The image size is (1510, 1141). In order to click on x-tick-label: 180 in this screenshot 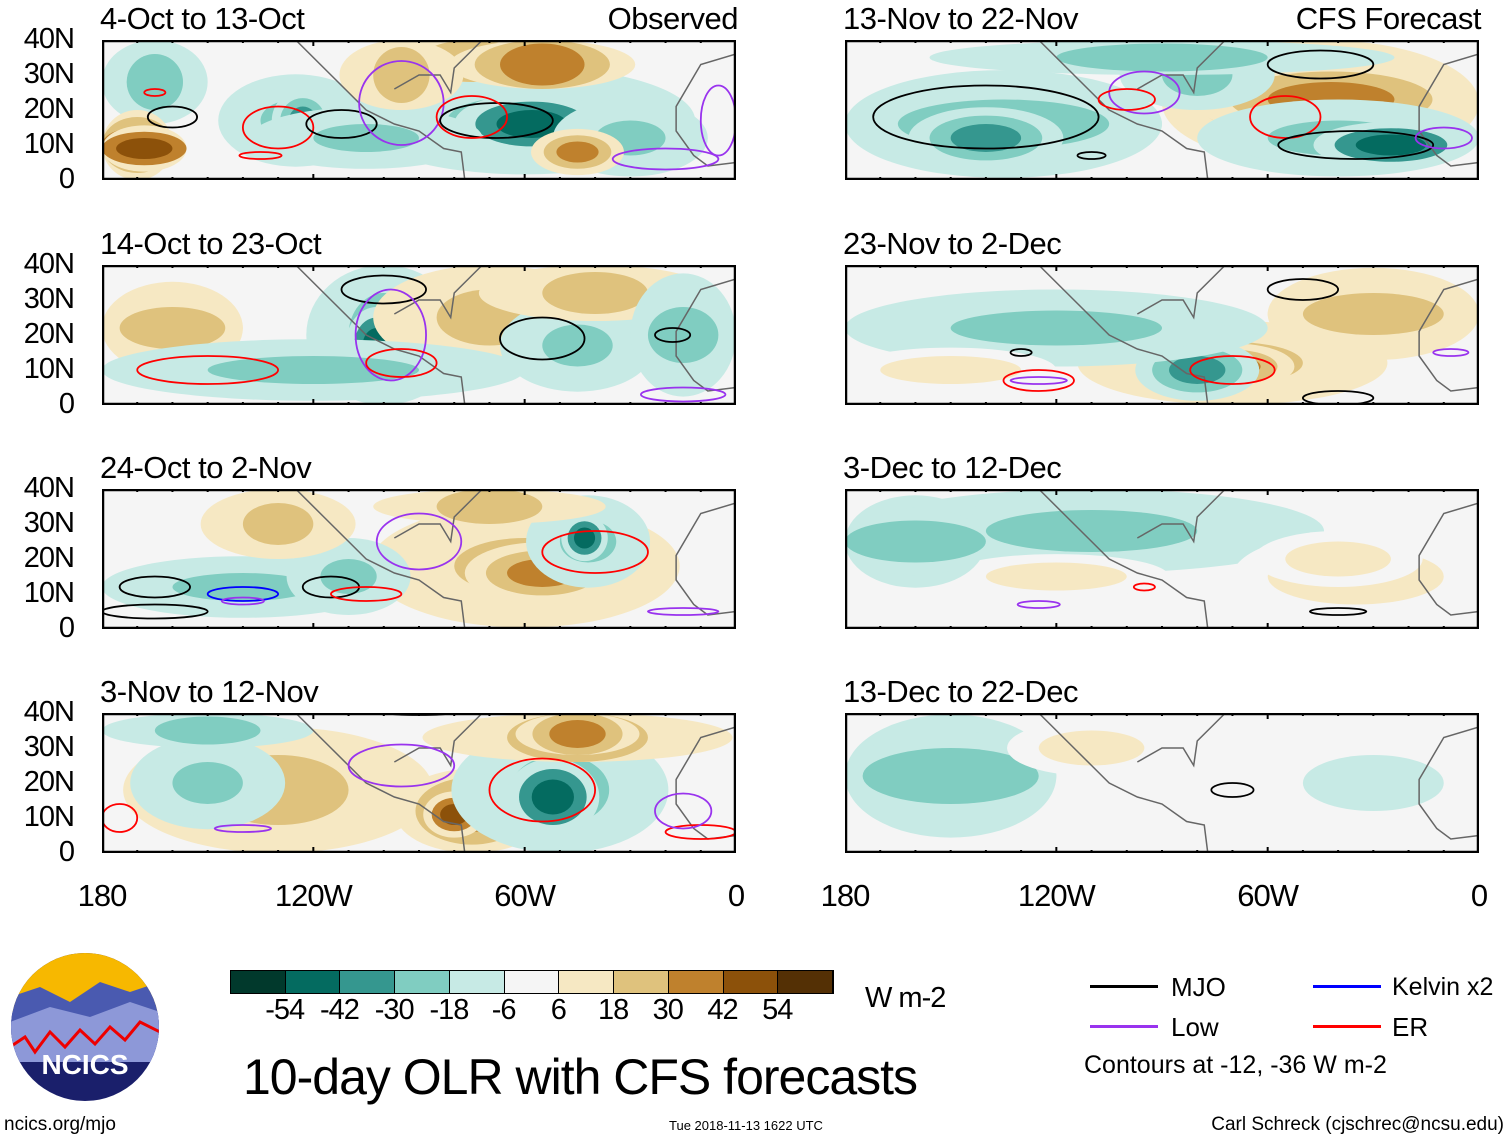, I will do `click(102, 895)`.